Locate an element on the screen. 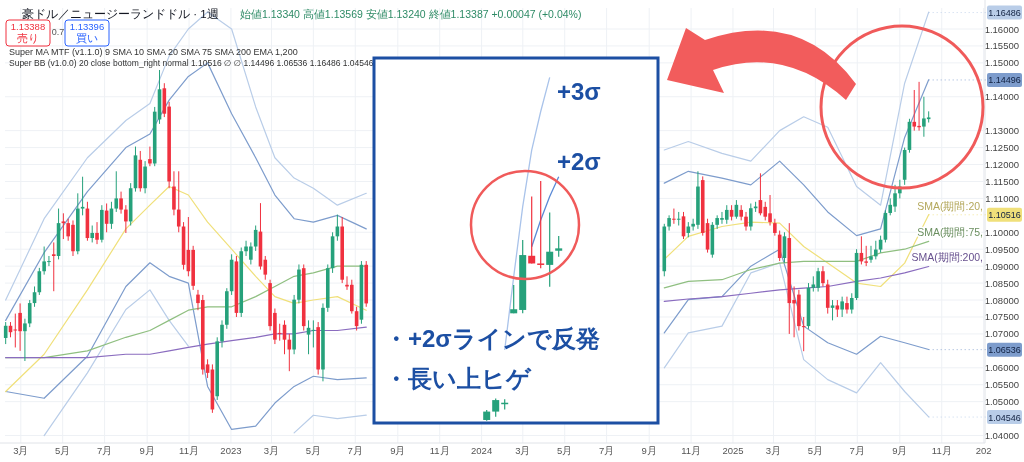 The width and height of the screenshot is (1024, 462). annotation: 0.7 is located at coordinates (58, 32).